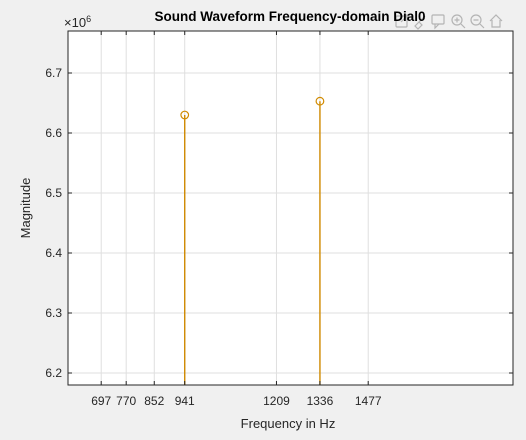 This screenshot has height=440, width=526. I want to click on y-tick-label: 6.3, so click(53, 313).